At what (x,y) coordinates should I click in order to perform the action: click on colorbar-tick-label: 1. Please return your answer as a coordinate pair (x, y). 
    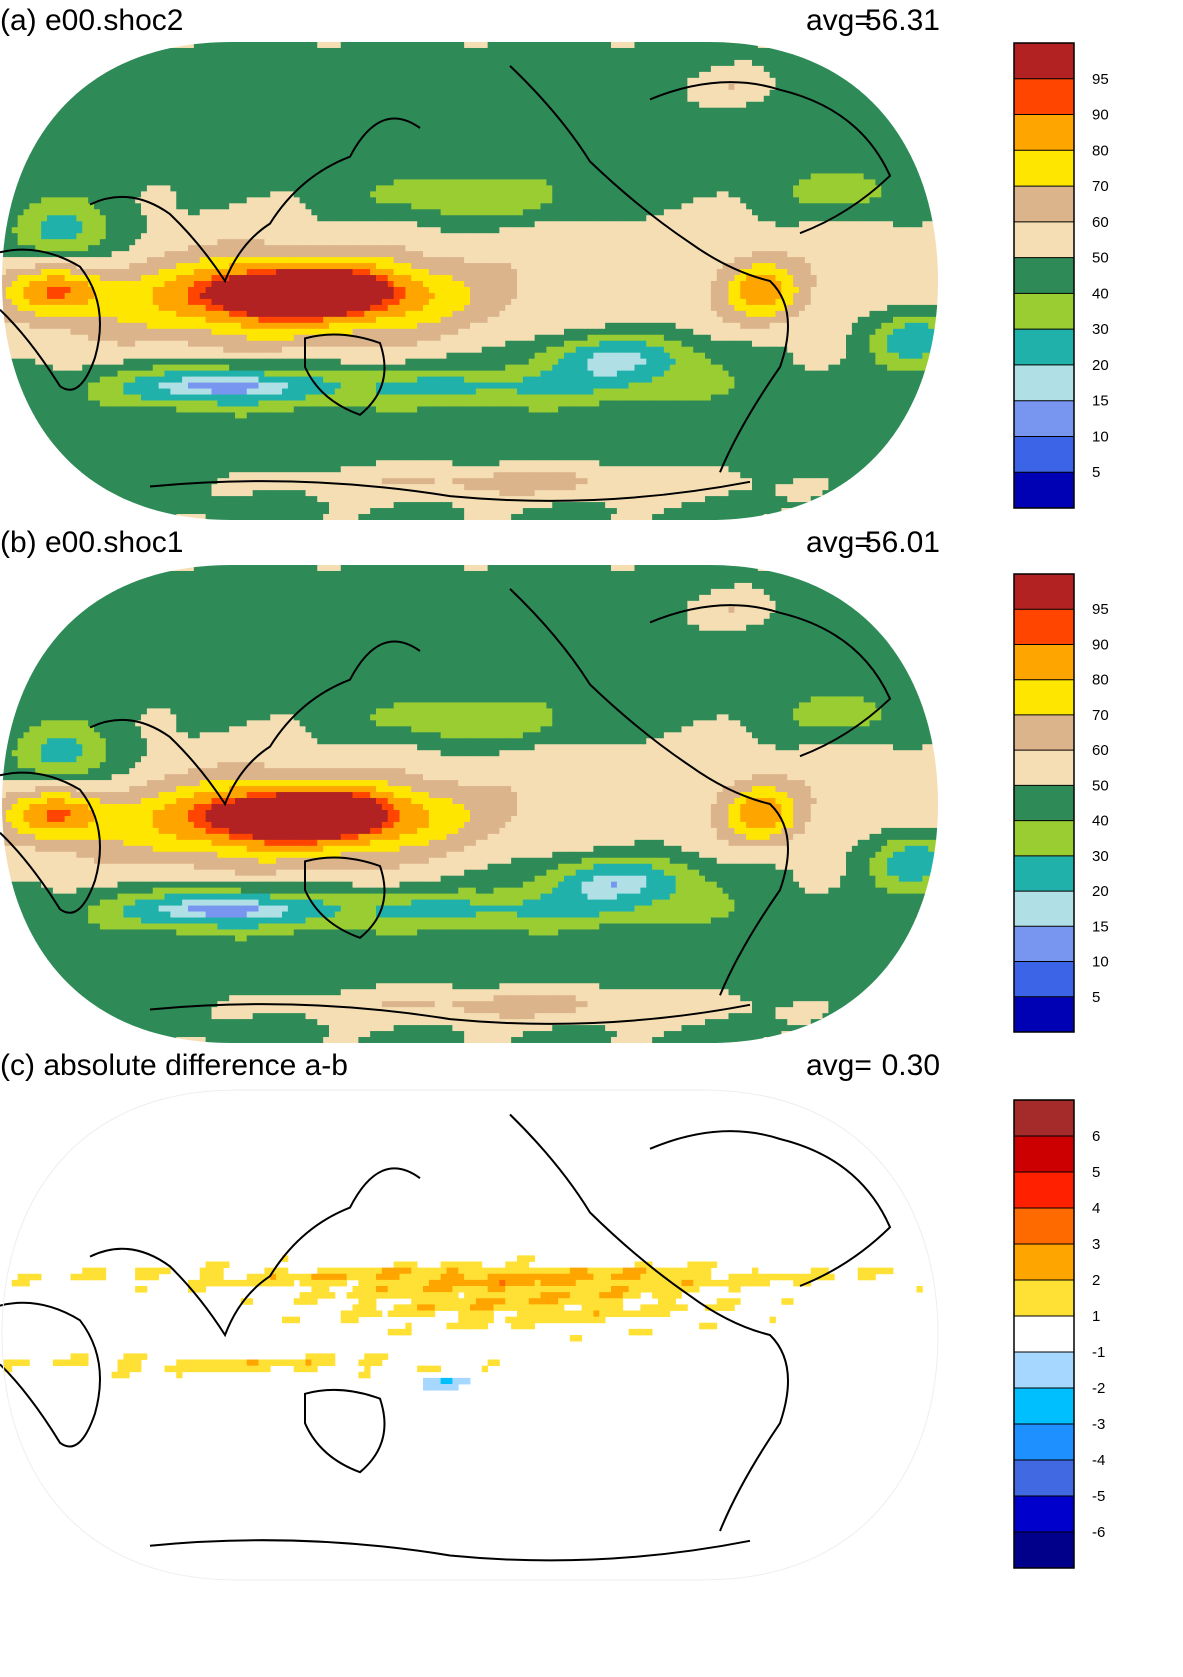
    Looking at the image, I should click on (1096, 1316).